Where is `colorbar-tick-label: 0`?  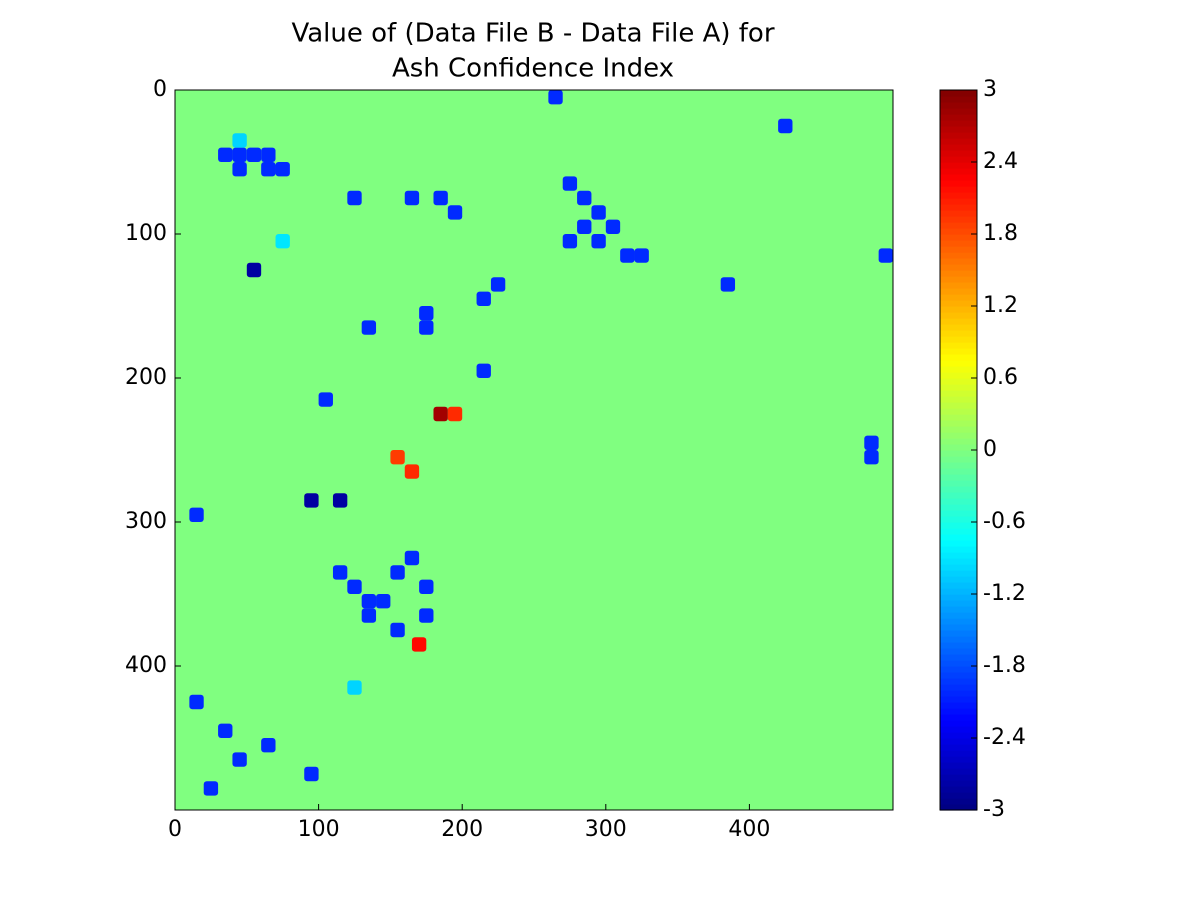 colorbar-tick-label: 0 is located at coordinates (990, 449).